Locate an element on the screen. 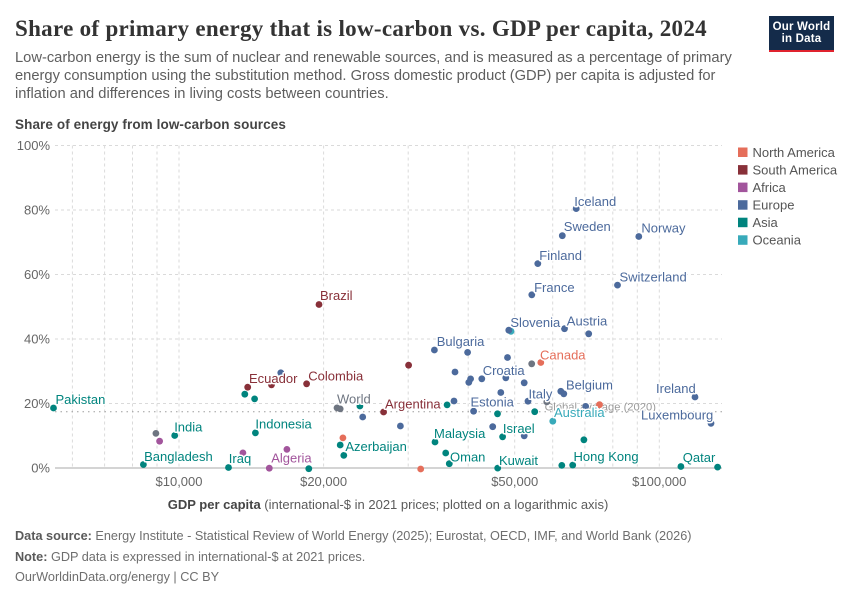 Image resolution: width=850 pixels, height=600 pixels. svg-text: $100,000 is located at coordinates (659, 481).